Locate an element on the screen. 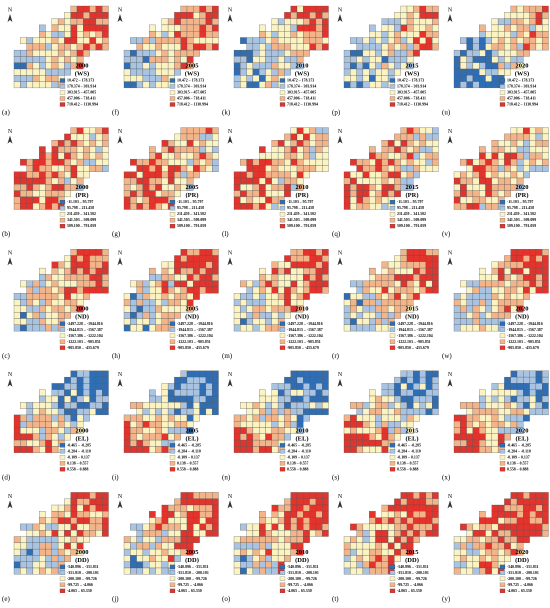 The image size is (550, 608). legend-label: -1567.386 – -1222.104 is located at coordinates (525, 336).